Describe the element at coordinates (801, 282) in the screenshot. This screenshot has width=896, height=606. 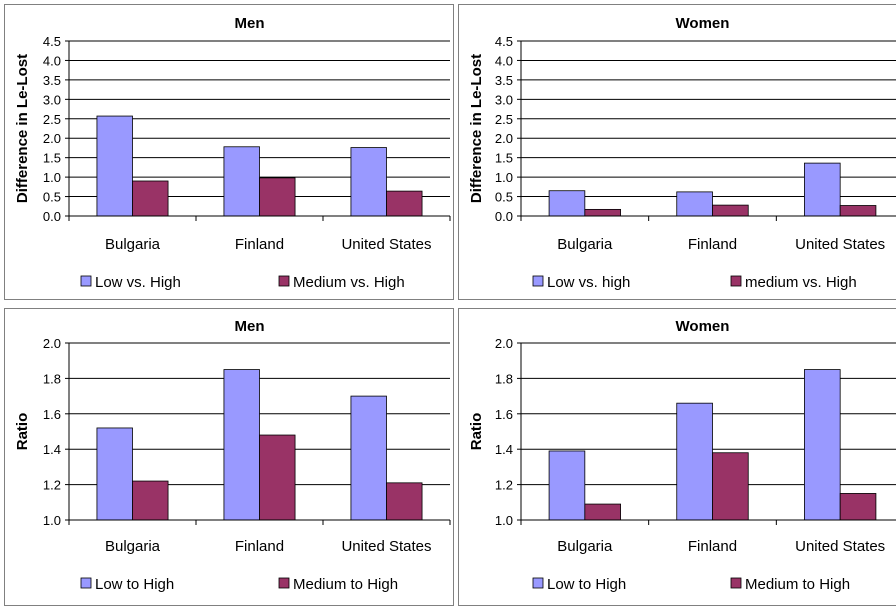
I see `legend-label-series2: medium vs. High` at that location.